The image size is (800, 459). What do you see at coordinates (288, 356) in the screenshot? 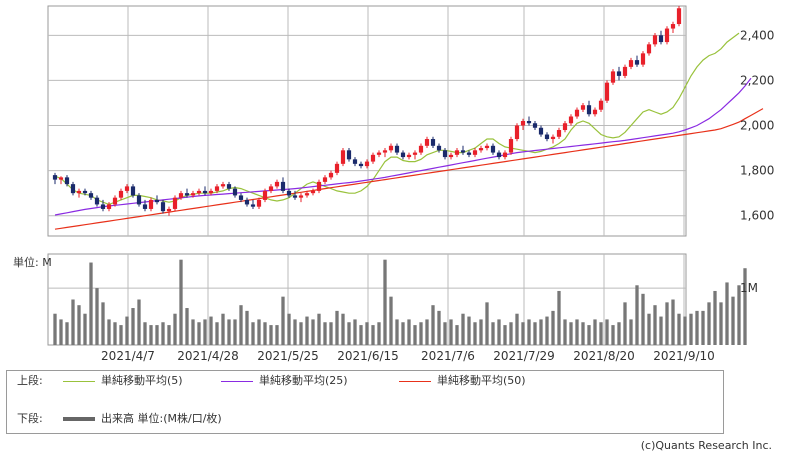
I see `x-tick-label: 2021/5/25` at bounding box center [288, 356].